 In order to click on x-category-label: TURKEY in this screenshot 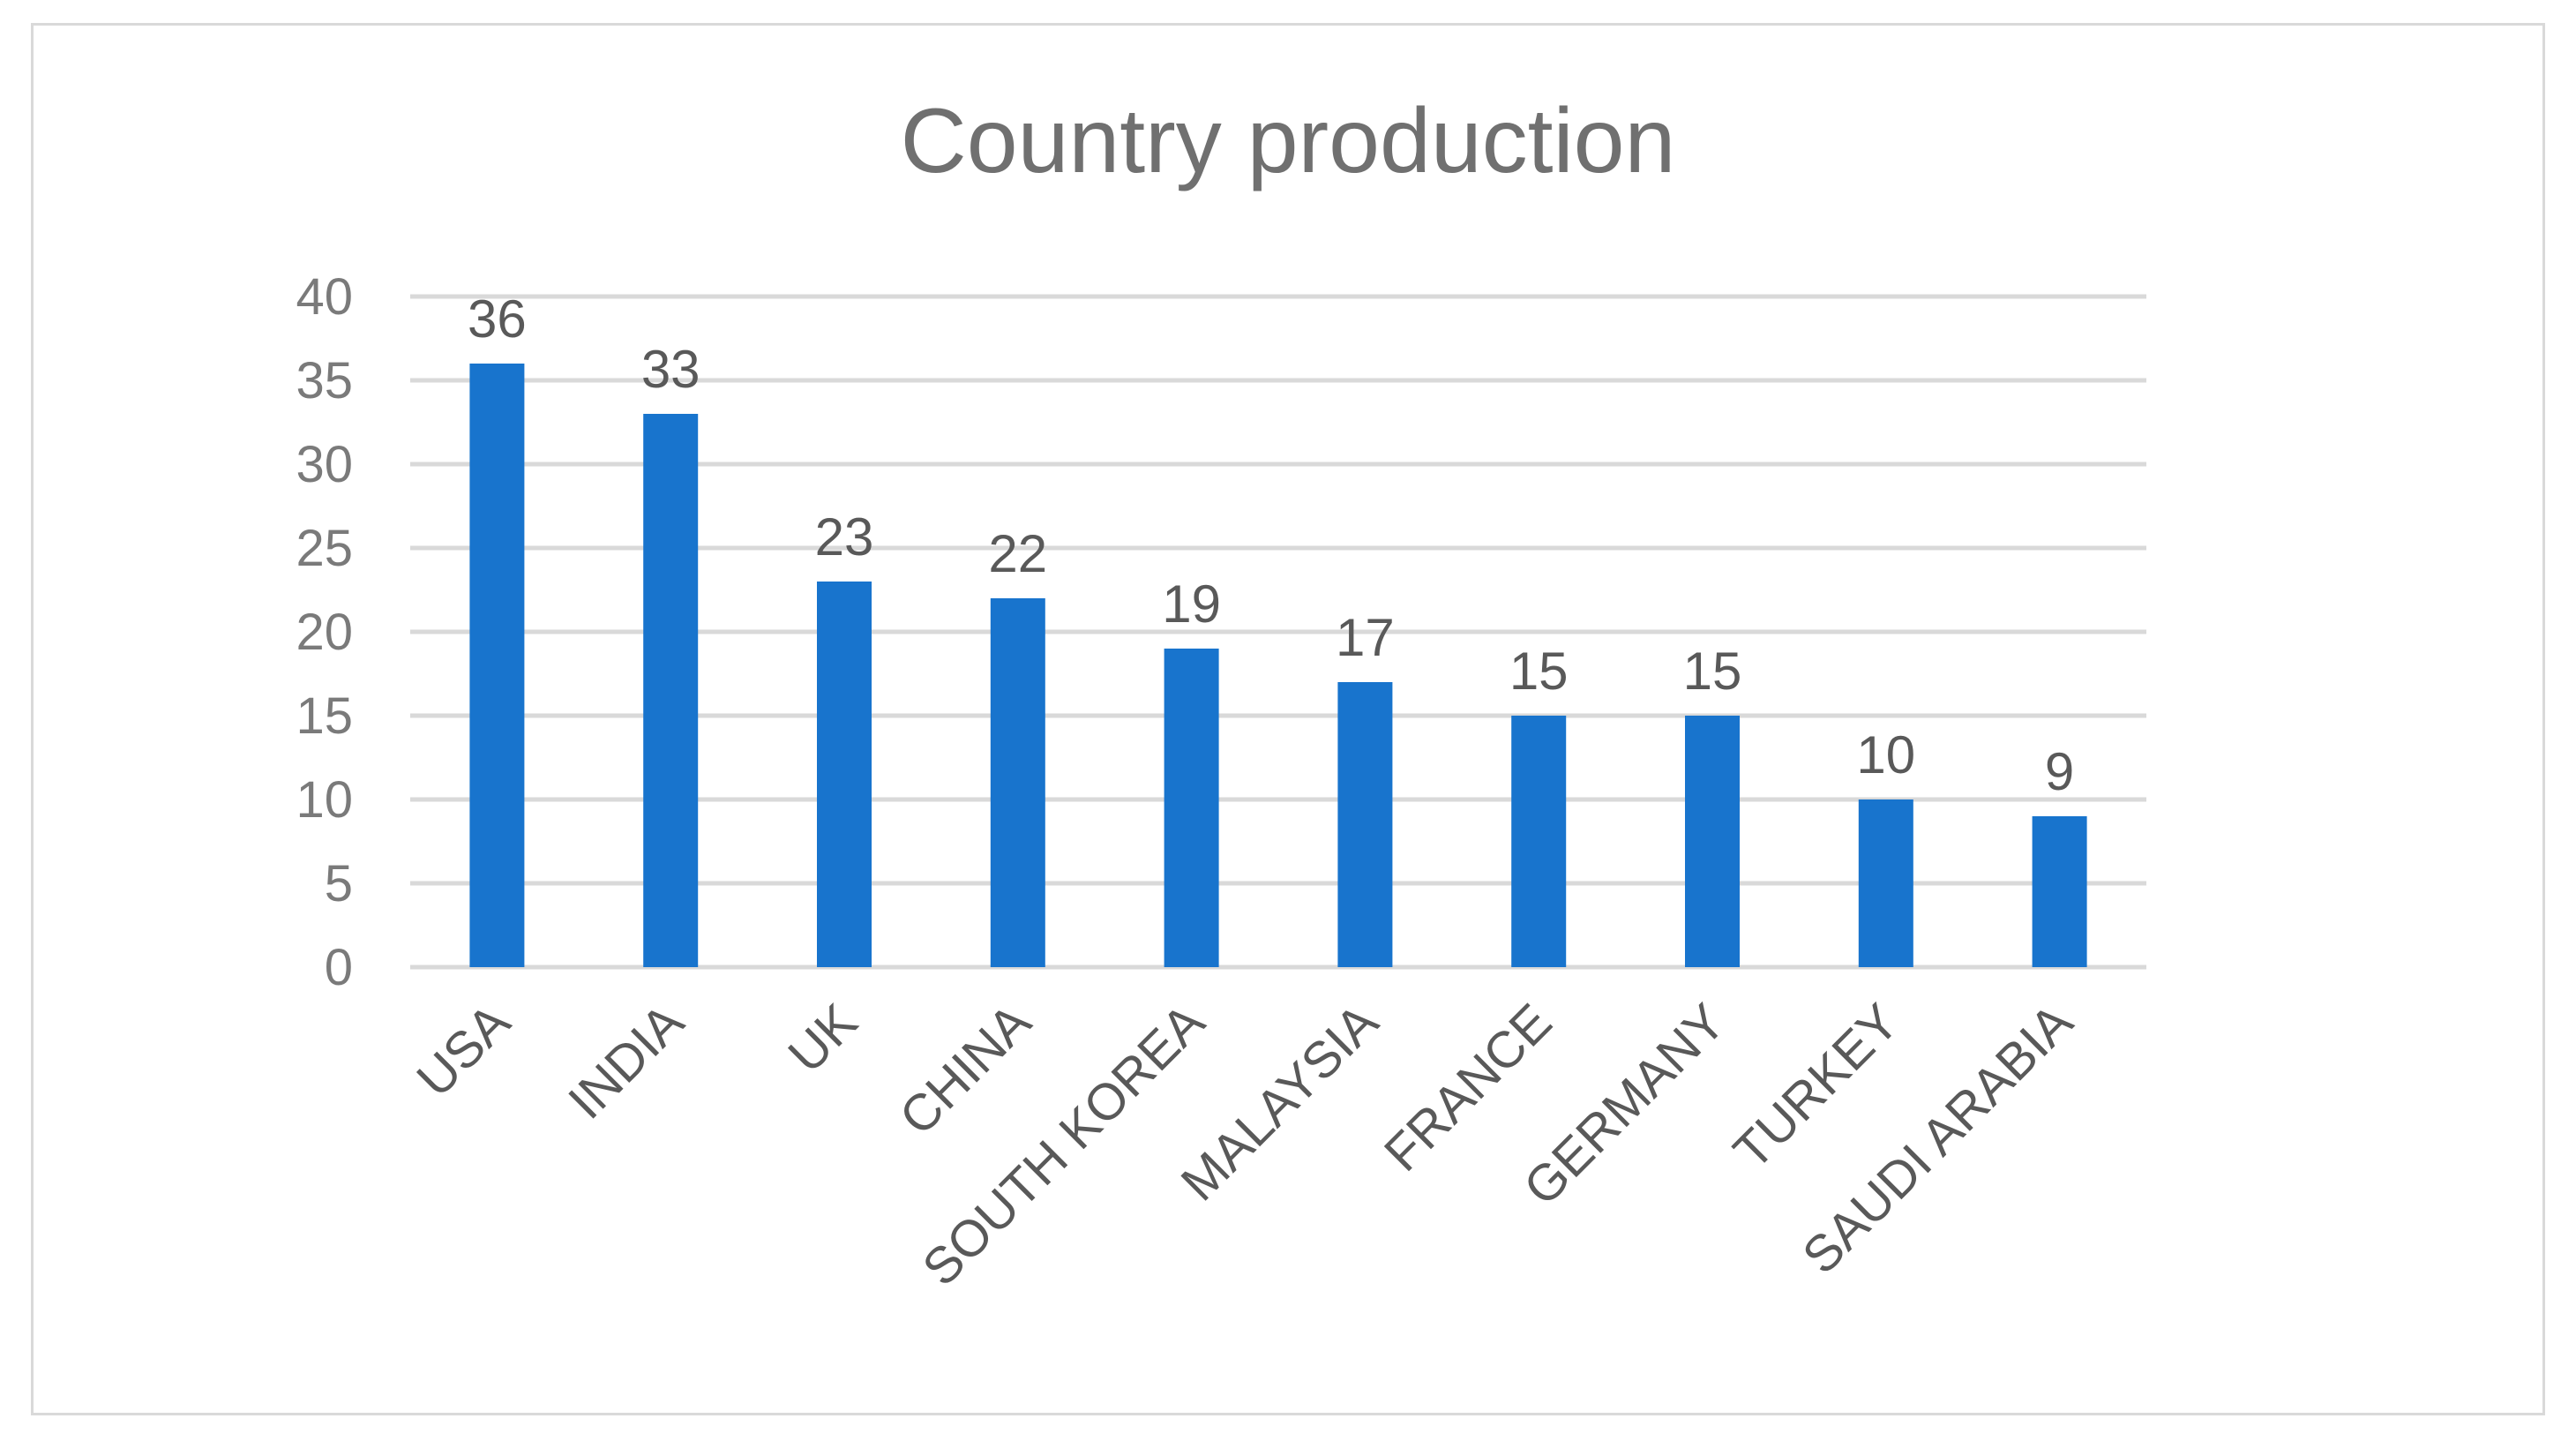, I will do `click(1817, 1086)`.